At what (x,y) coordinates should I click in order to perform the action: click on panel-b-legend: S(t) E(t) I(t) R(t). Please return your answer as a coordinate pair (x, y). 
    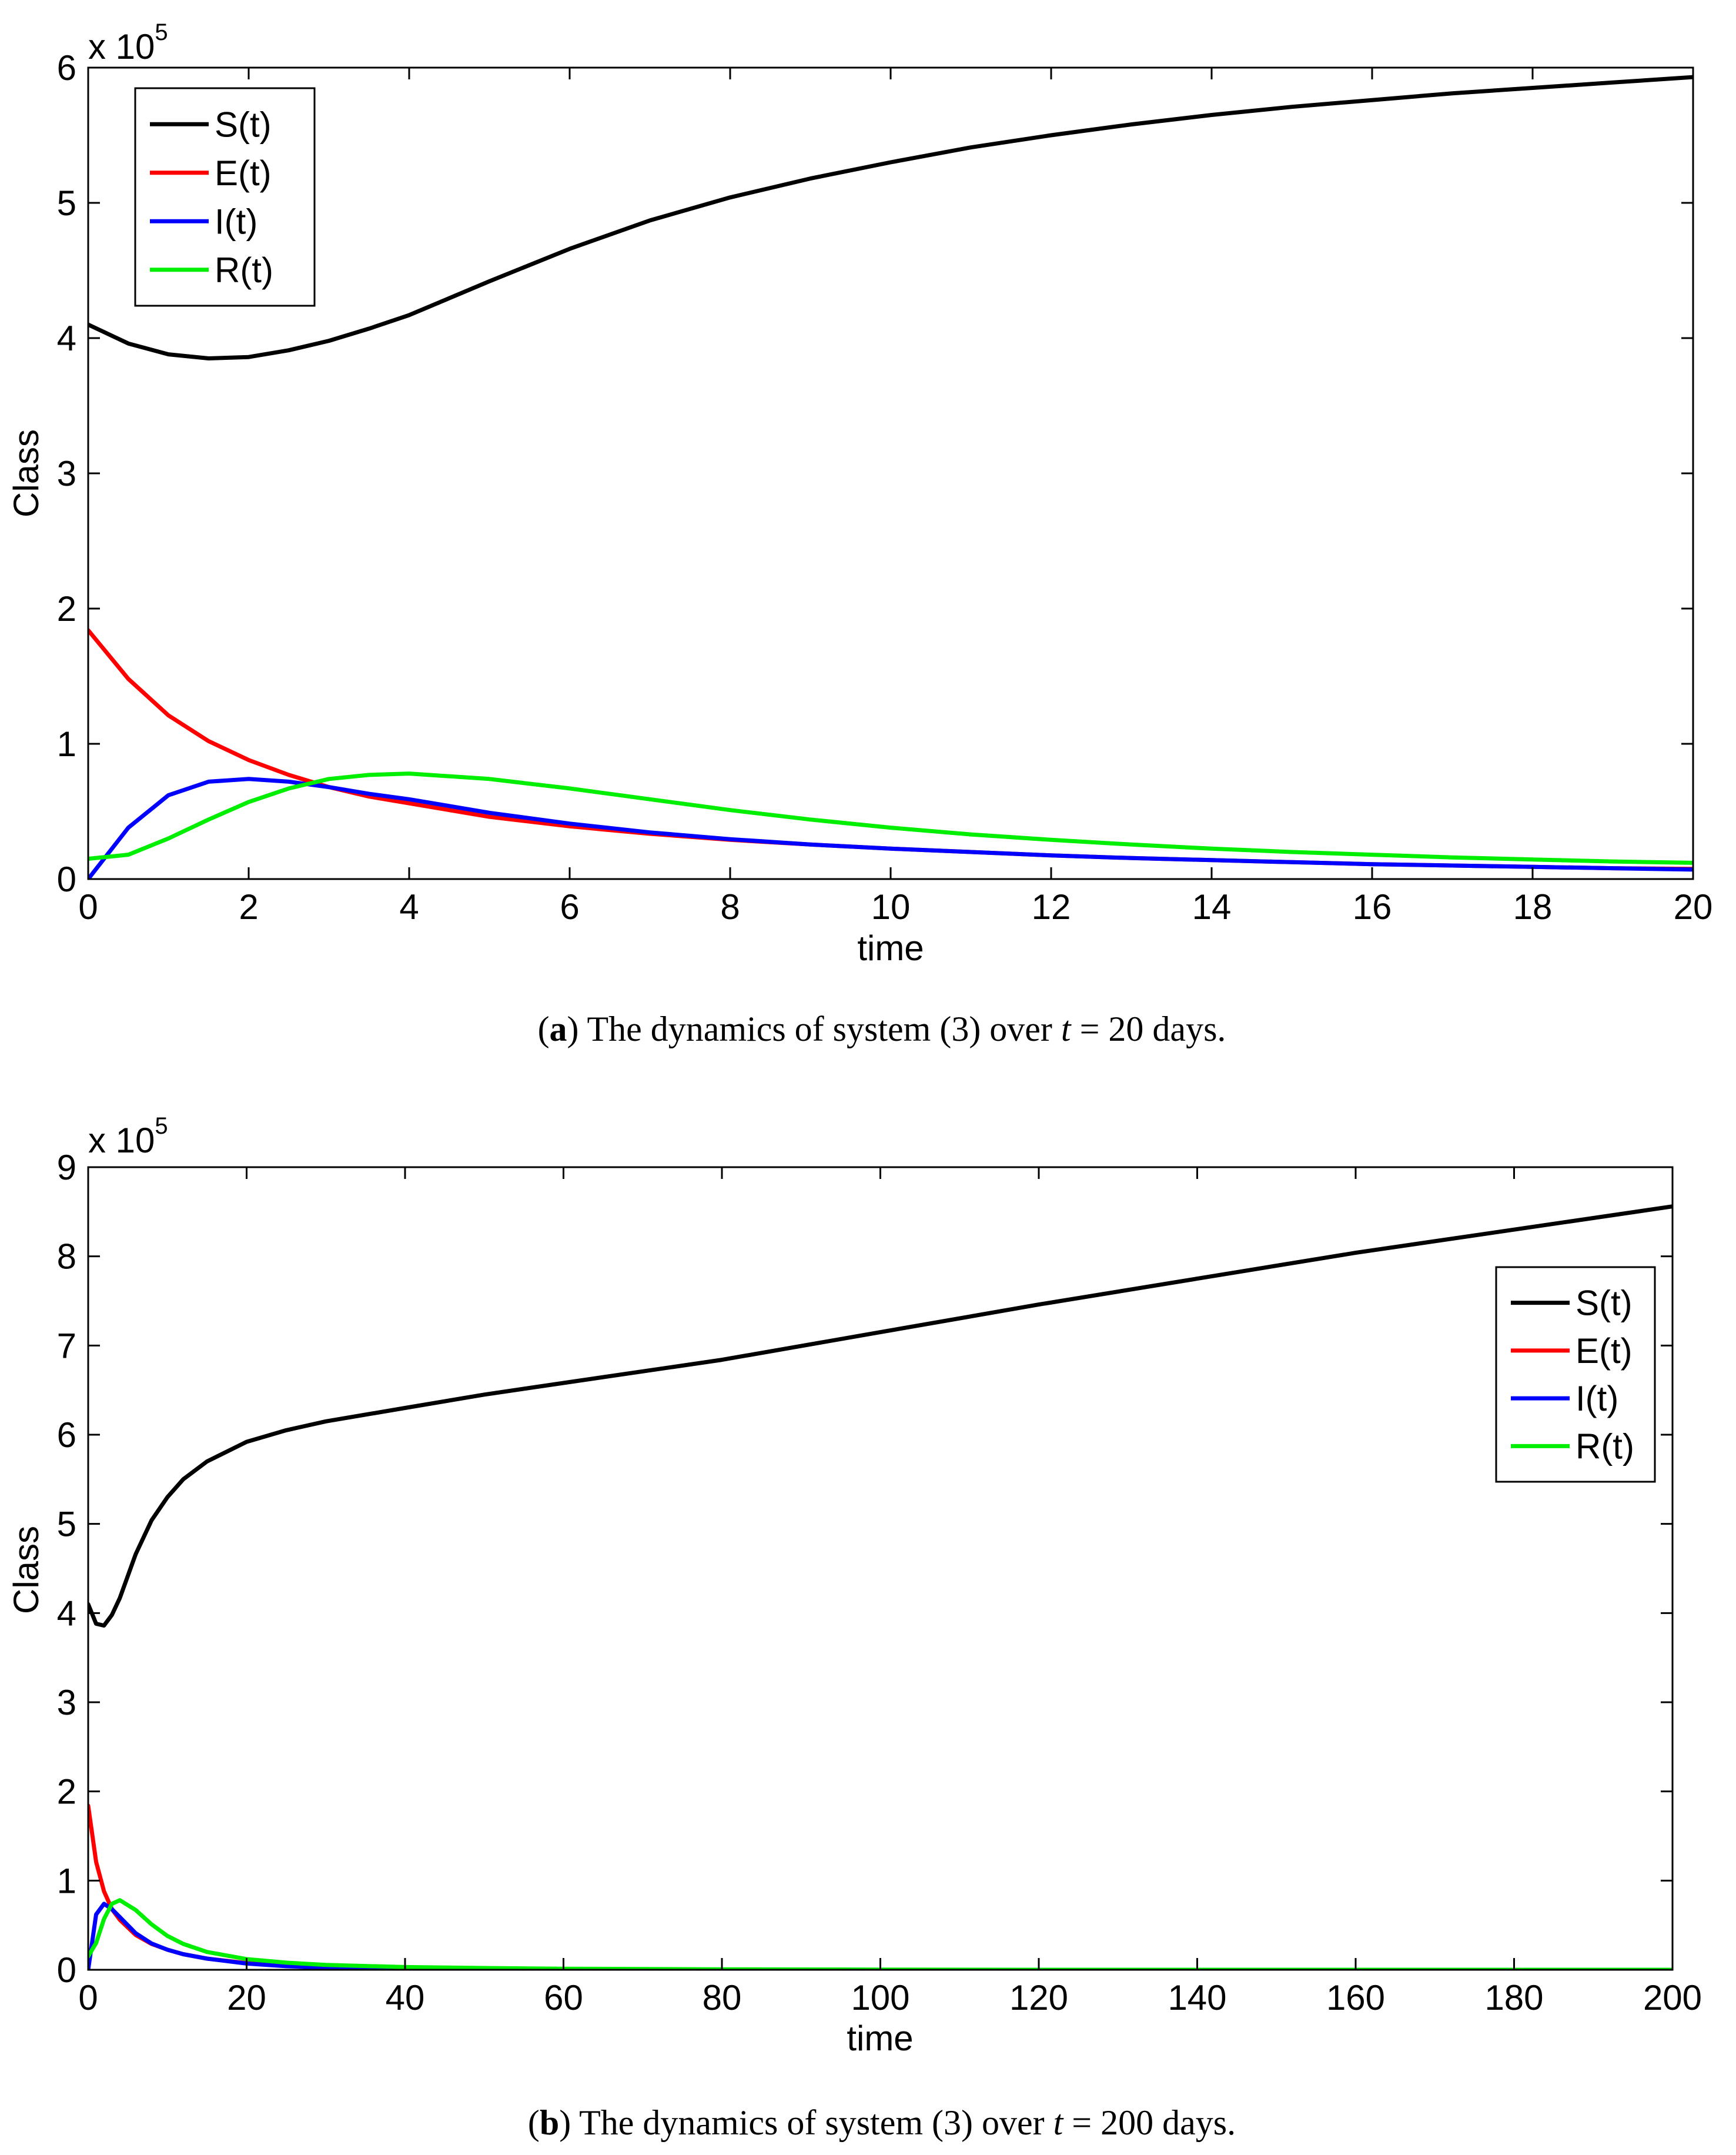
    Looking at the image, I should click on (1576, 1375).